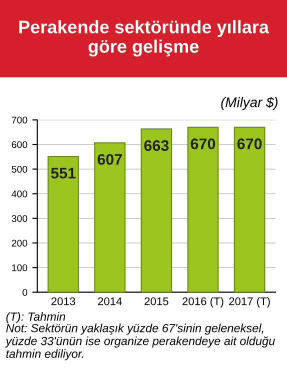 The image size is (287, 383). Describe the element at coordinates (156, 145) in the screenshot. I see `data-label: 663` at that location.